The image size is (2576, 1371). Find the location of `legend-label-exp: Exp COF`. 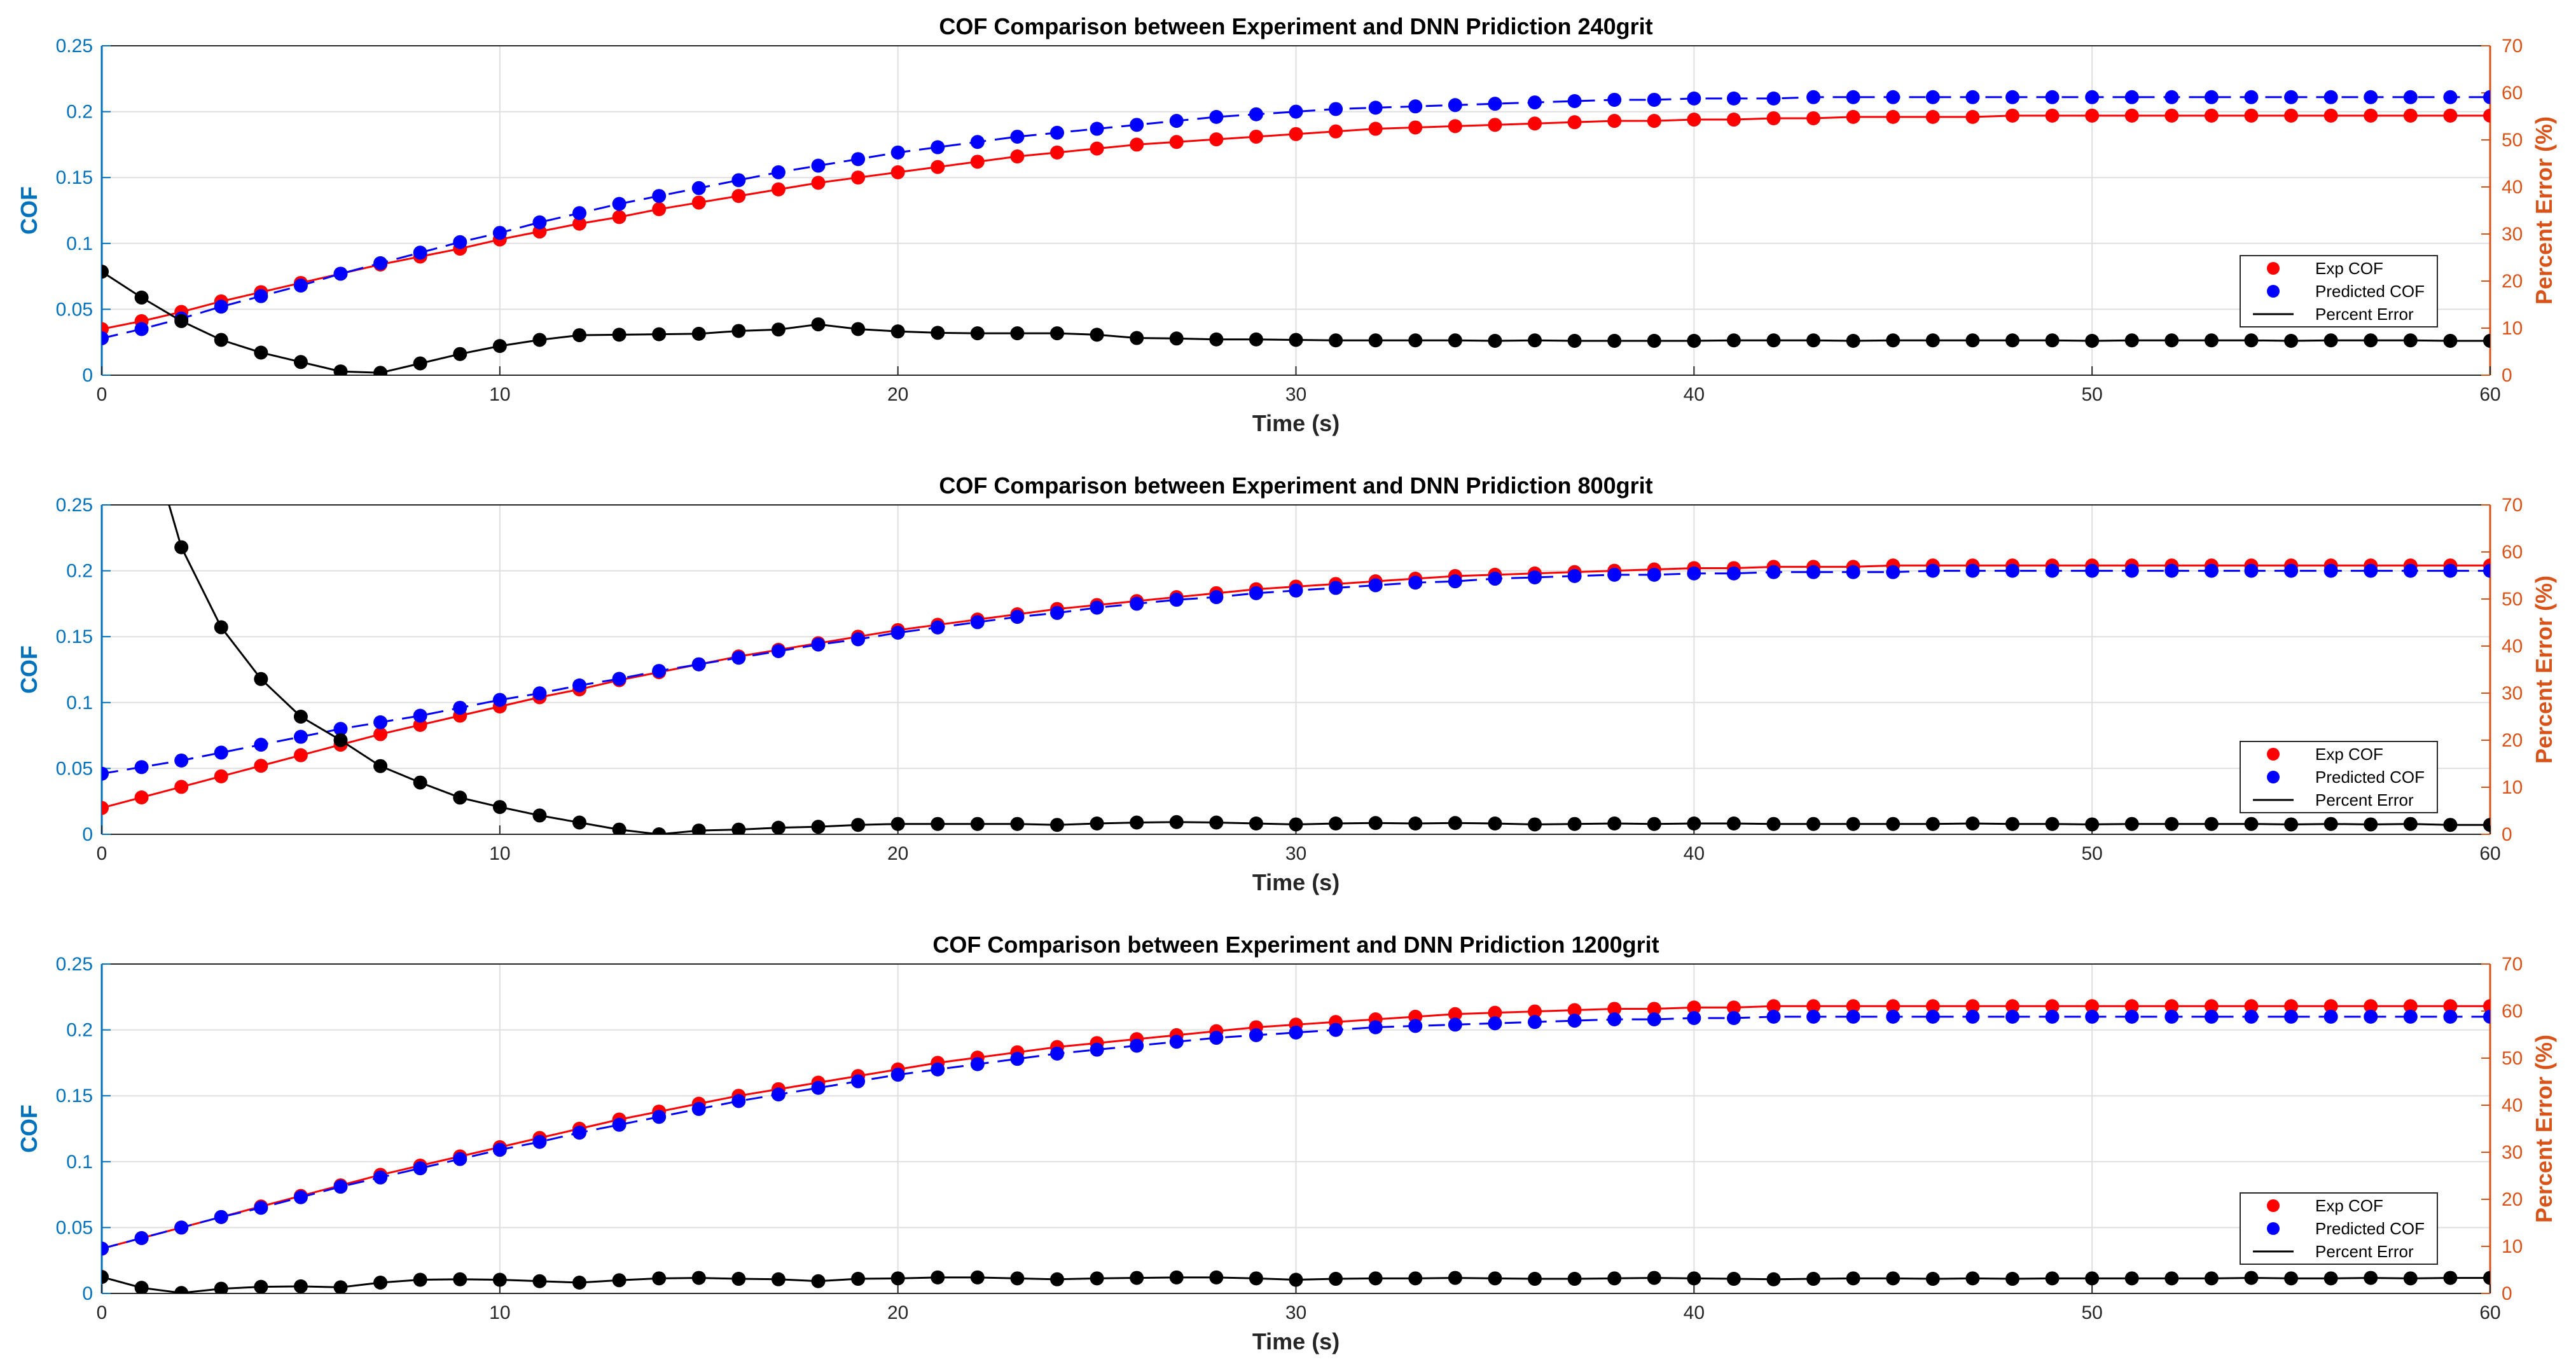

legend-label-exp: Exp COF is located at coordinates (2349, 268).